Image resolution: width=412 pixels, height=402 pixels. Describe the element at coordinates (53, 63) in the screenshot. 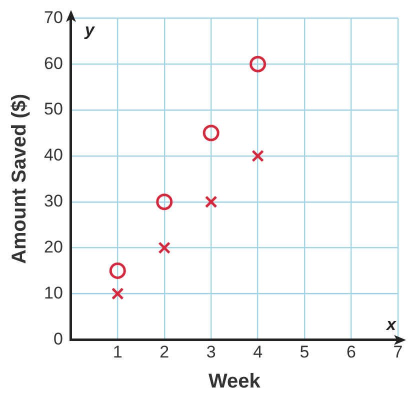

I see `y-tick-label: 60` at that location.